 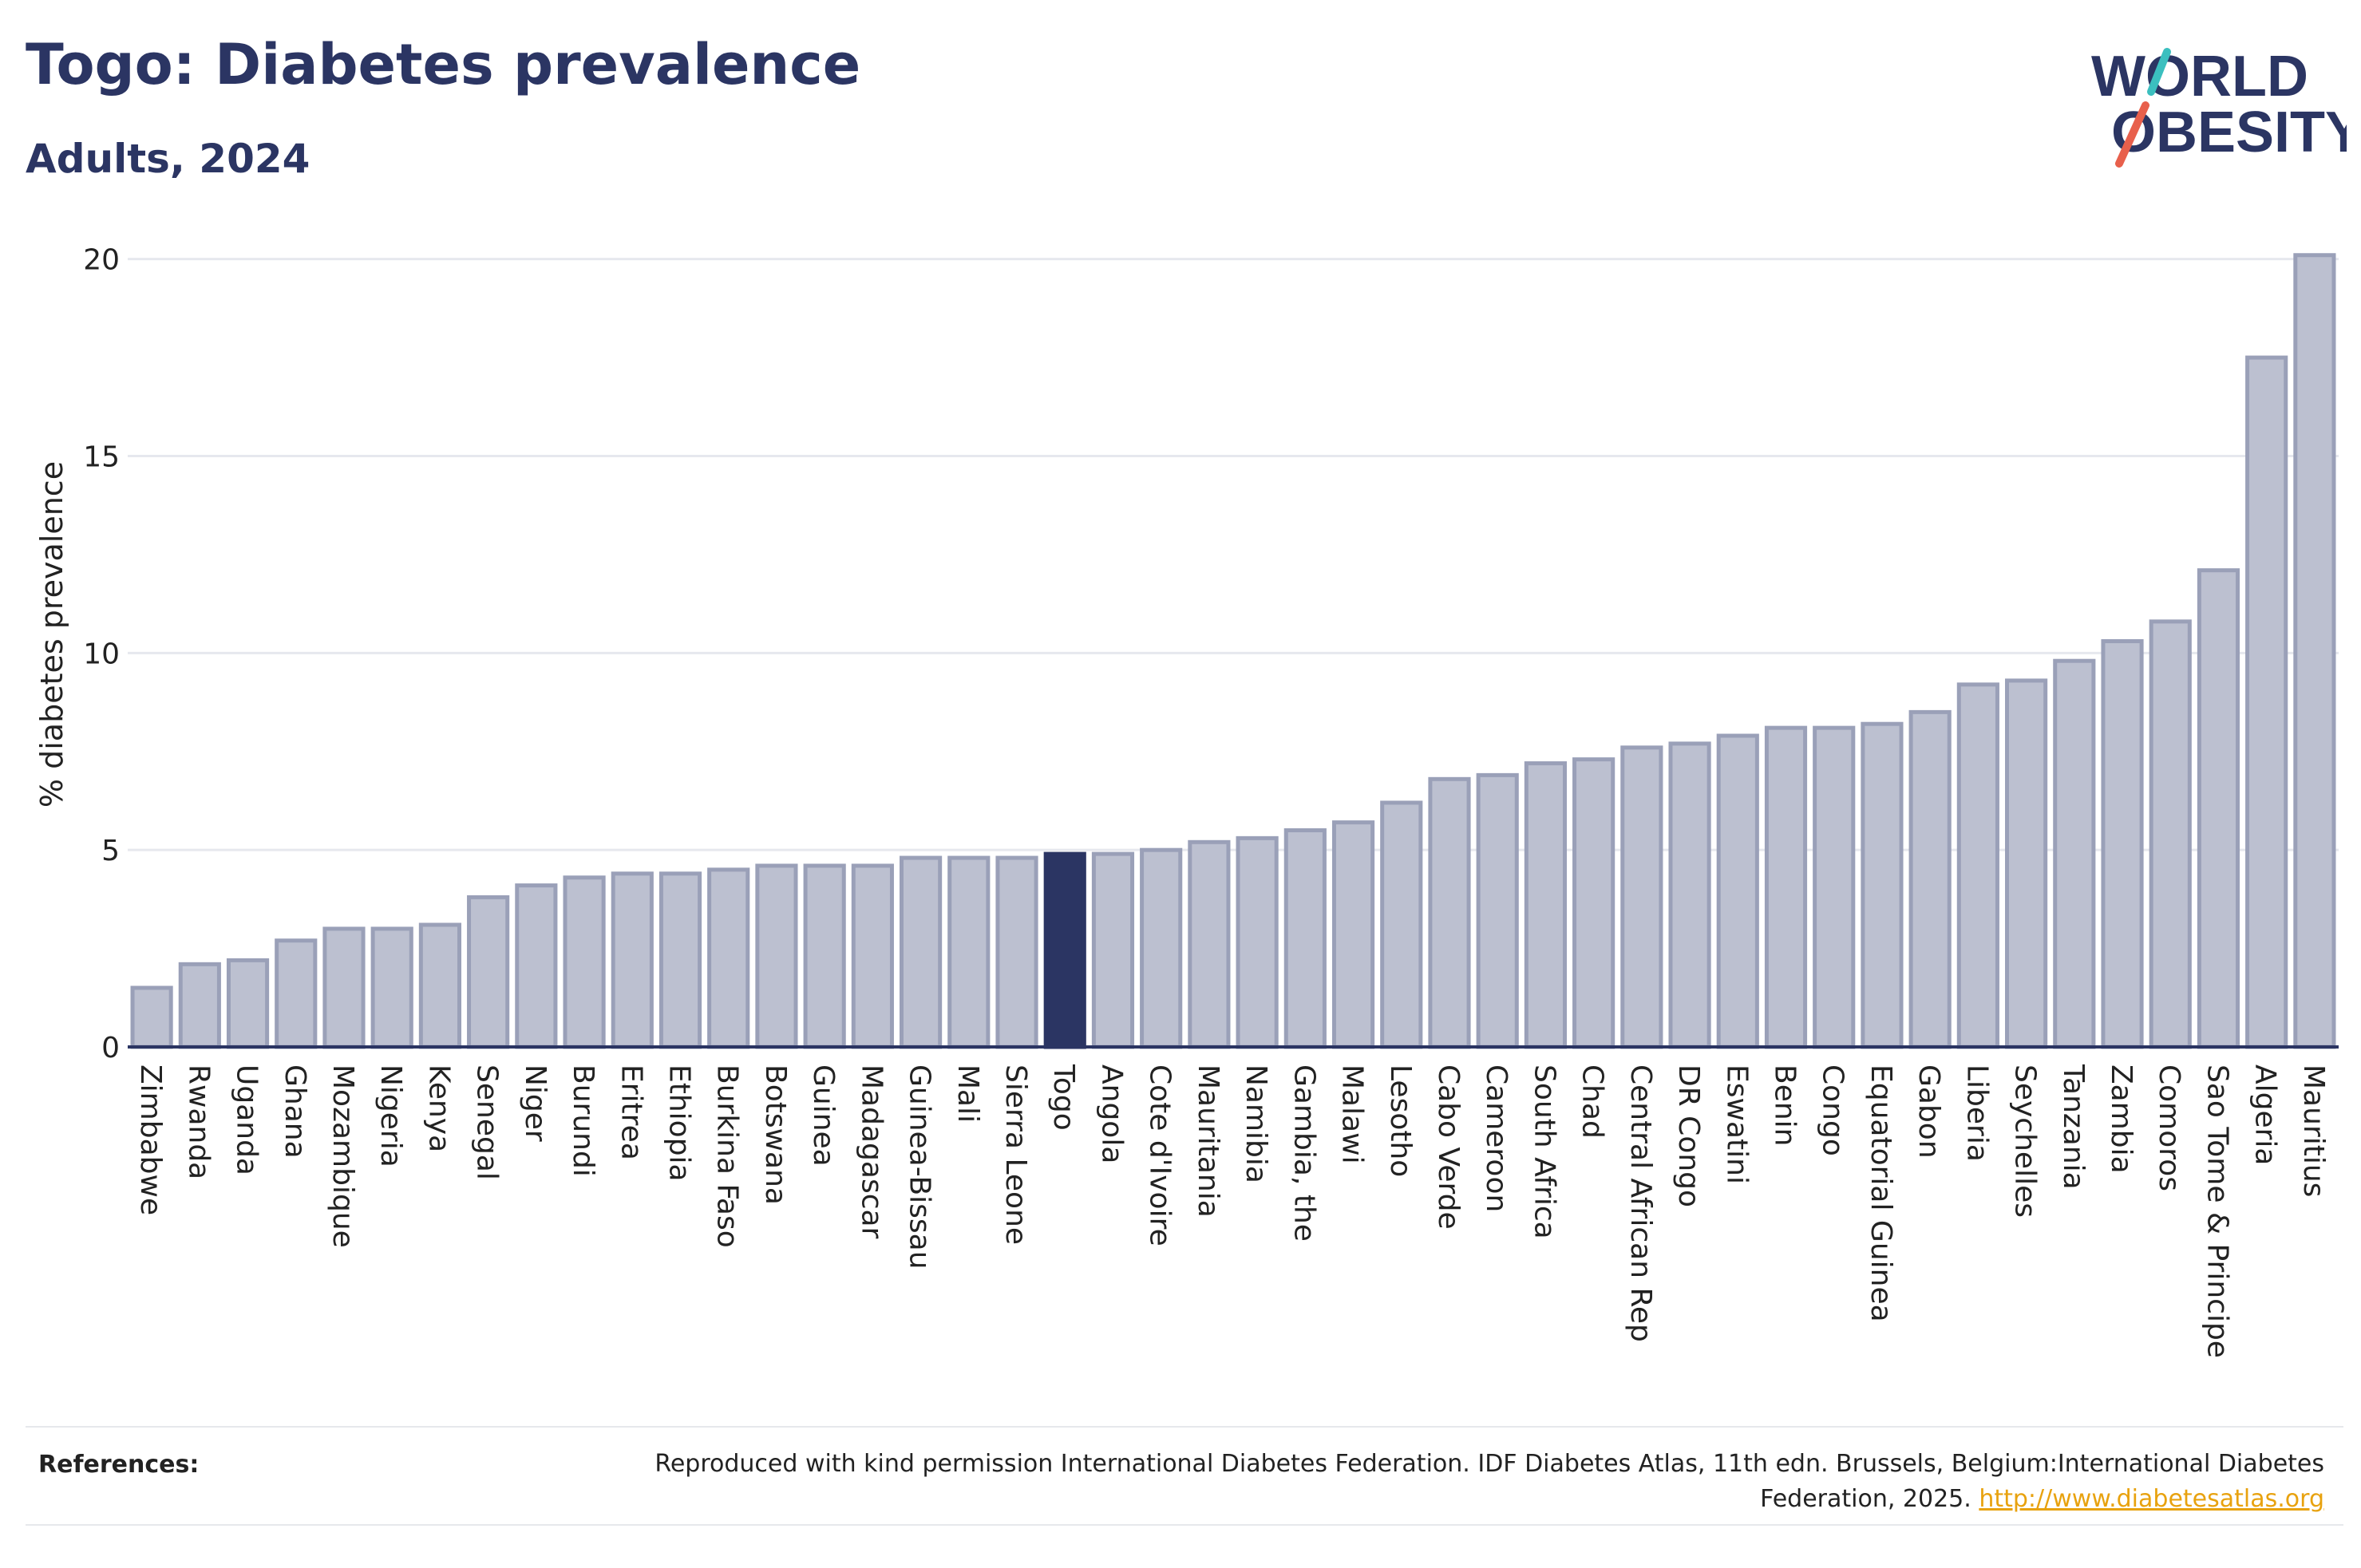 What do you see at coordinates (1111, 1113) in the screenshot?
I see `x-tick-label: Angola` at bounding box center [1111, 1113].